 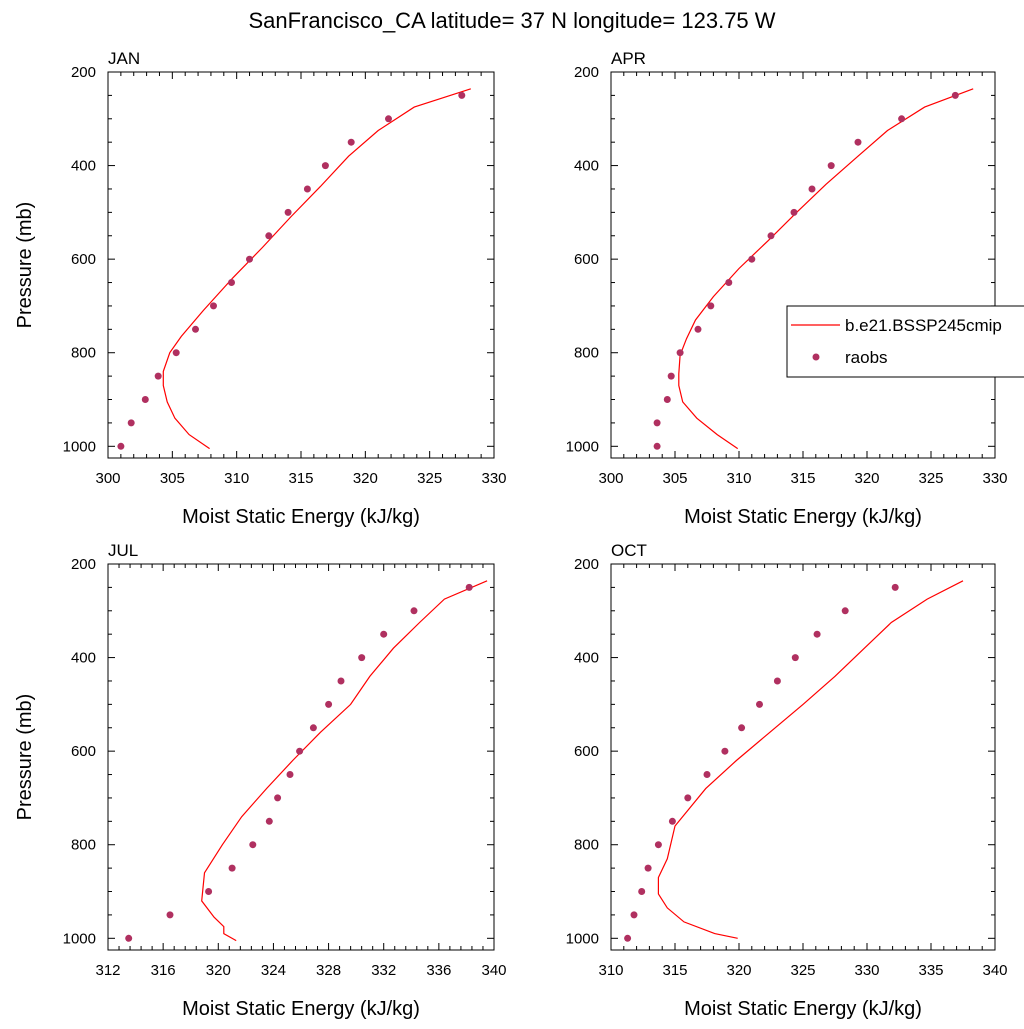 What do you see at coordinates (107, 478) in the screenshot?
I see `x-tick-label: 300` at bounding box center [107, 478].